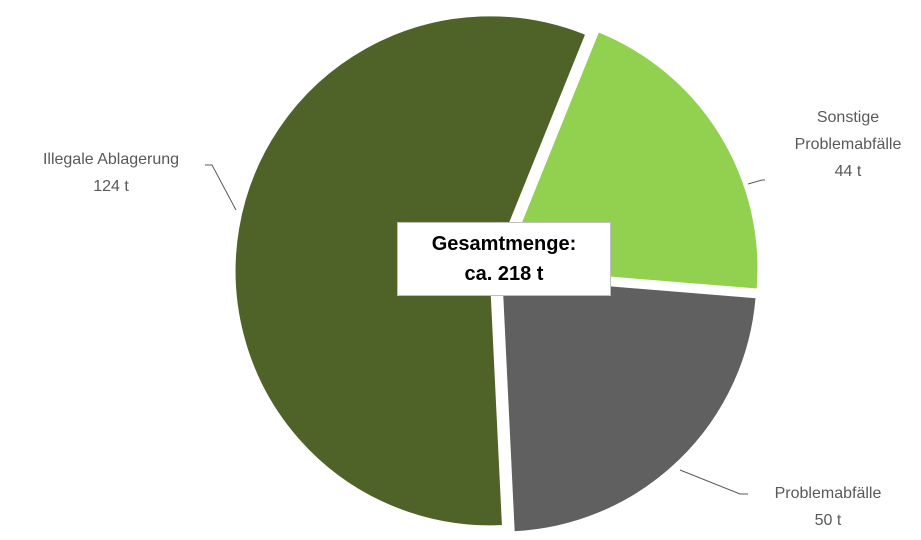 The width and height of the screenshot is (921, 540). What do you see at coordinates (629, 404) in the screenshot?
I see `pie-slice` at bounding box center [629, 404].